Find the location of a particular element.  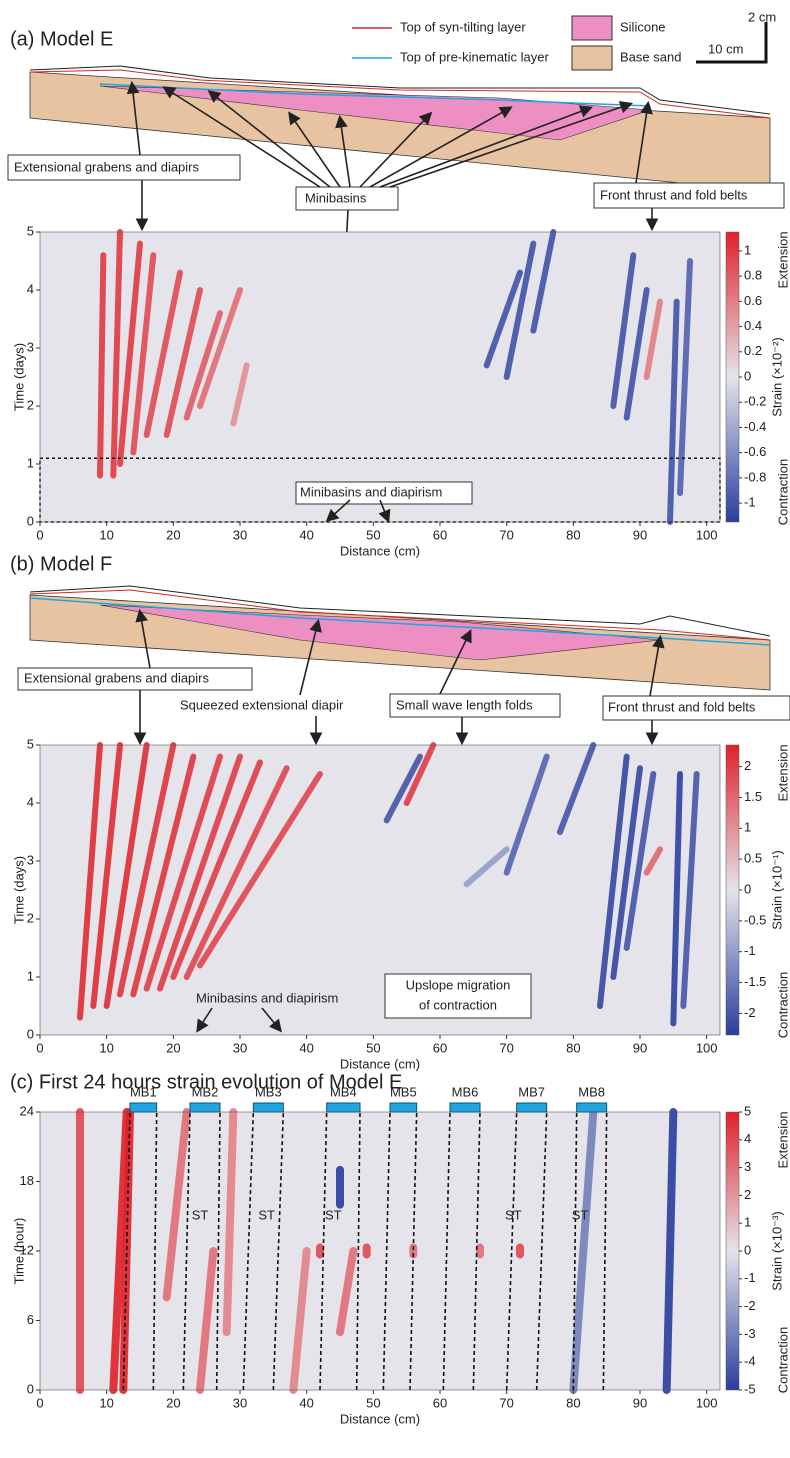

colorbar-tick-label: 1.5 is located at coordinates (753, 796).